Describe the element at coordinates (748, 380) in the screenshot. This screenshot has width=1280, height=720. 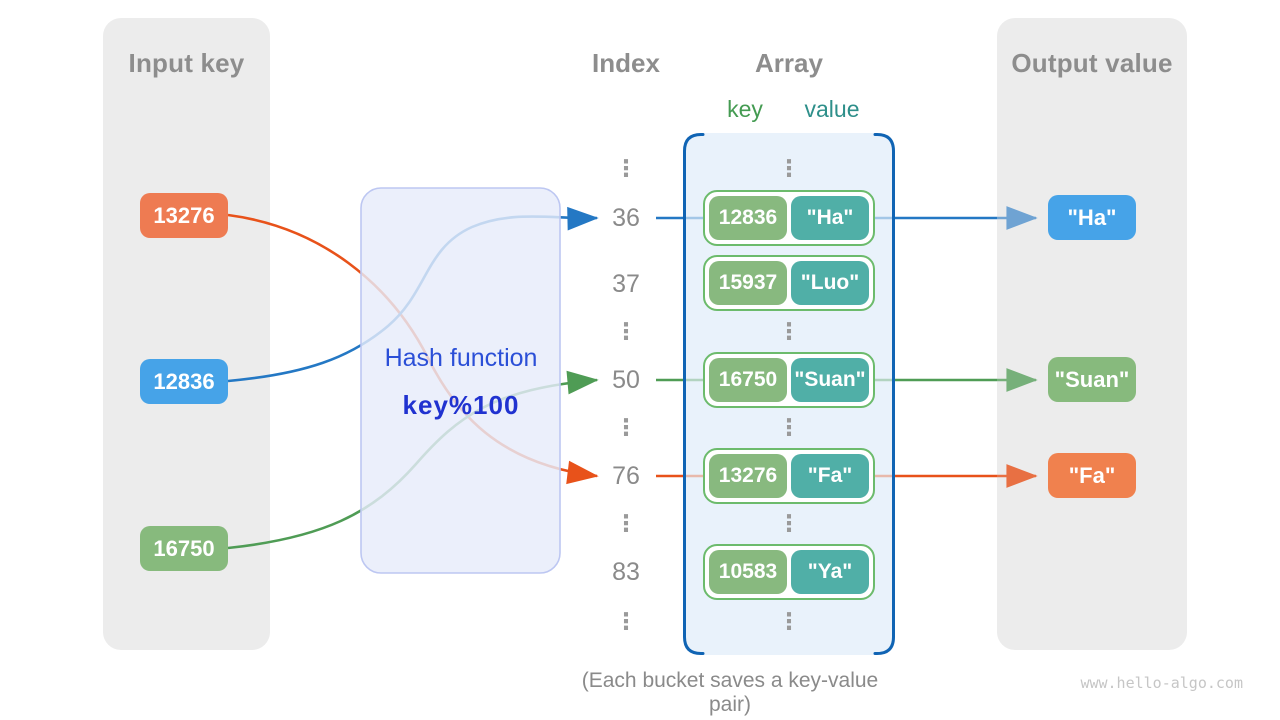
I see `pair-key: 16750` at that location.